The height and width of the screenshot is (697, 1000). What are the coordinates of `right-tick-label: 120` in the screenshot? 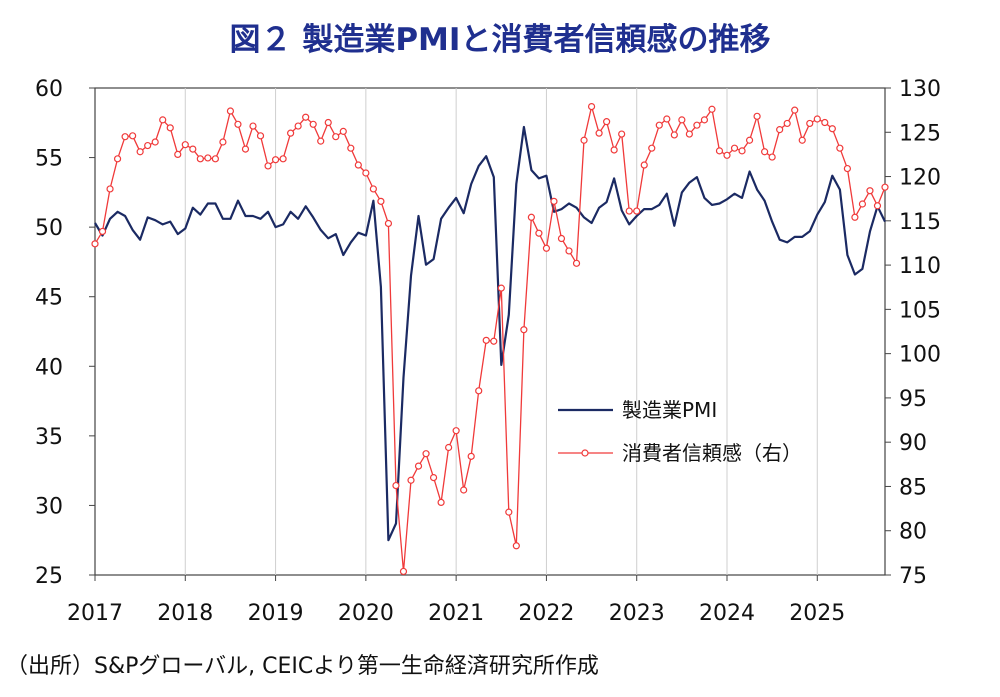 It's located at (920, 178).